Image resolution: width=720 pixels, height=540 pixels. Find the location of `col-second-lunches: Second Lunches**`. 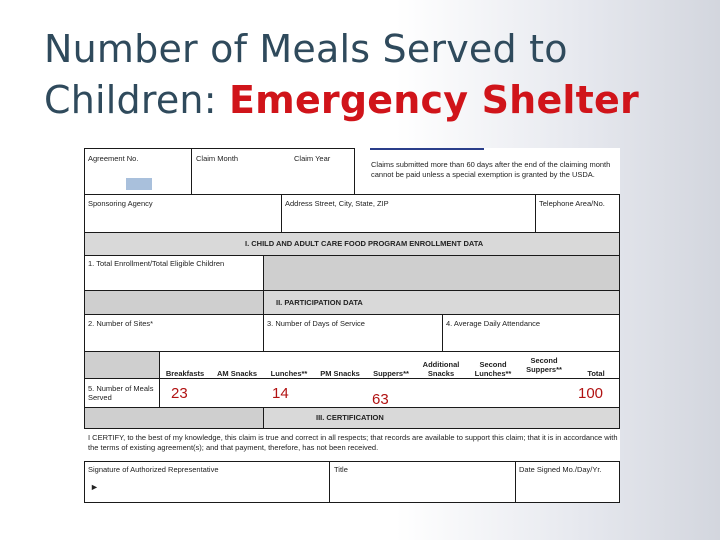

col-second-lunches: Second Lunches** is located at coordinates (493, 369).